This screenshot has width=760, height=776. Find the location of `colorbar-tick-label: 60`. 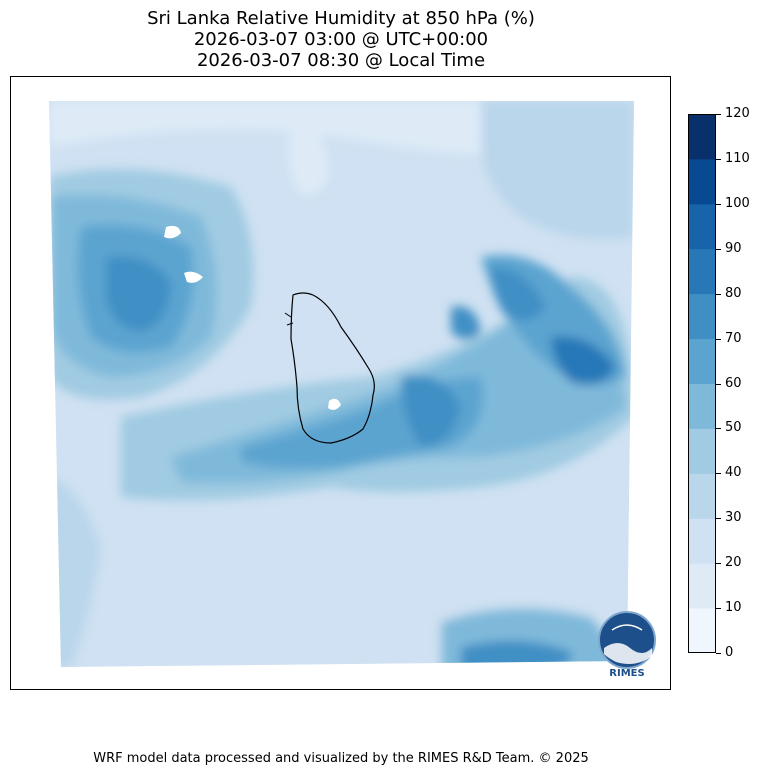

colorbar-tick-label: 60 is located at coordinates (733, 383).